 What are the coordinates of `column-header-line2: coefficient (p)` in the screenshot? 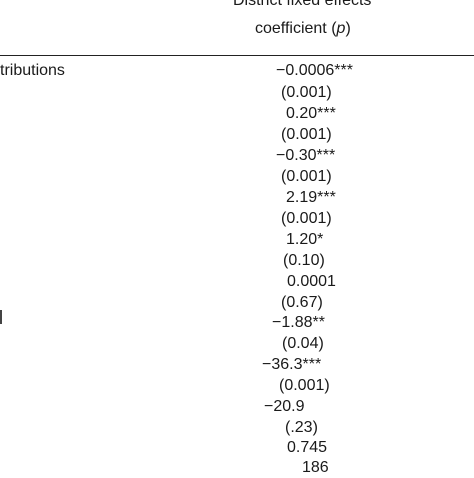 It's located at (303, 29).